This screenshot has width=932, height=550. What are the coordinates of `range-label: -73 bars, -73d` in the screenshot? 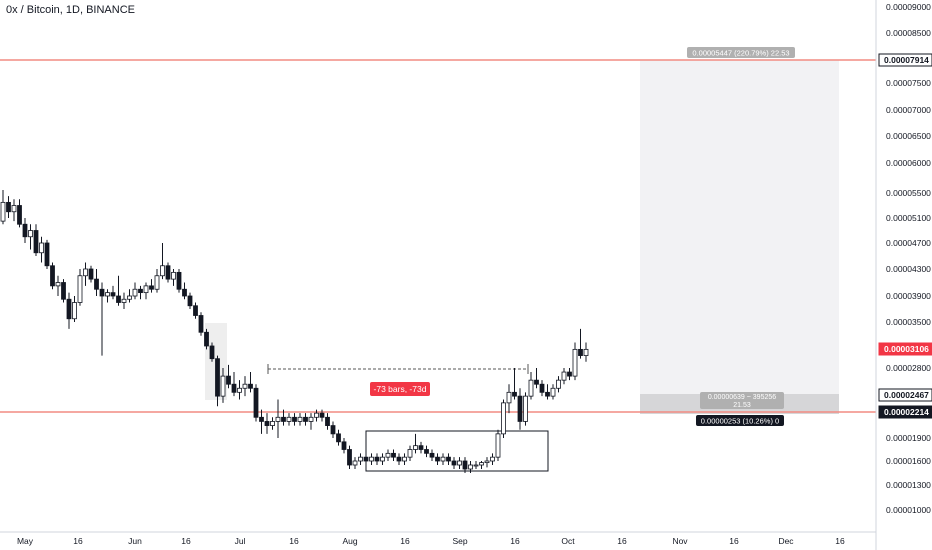 It's located at (400, 389).